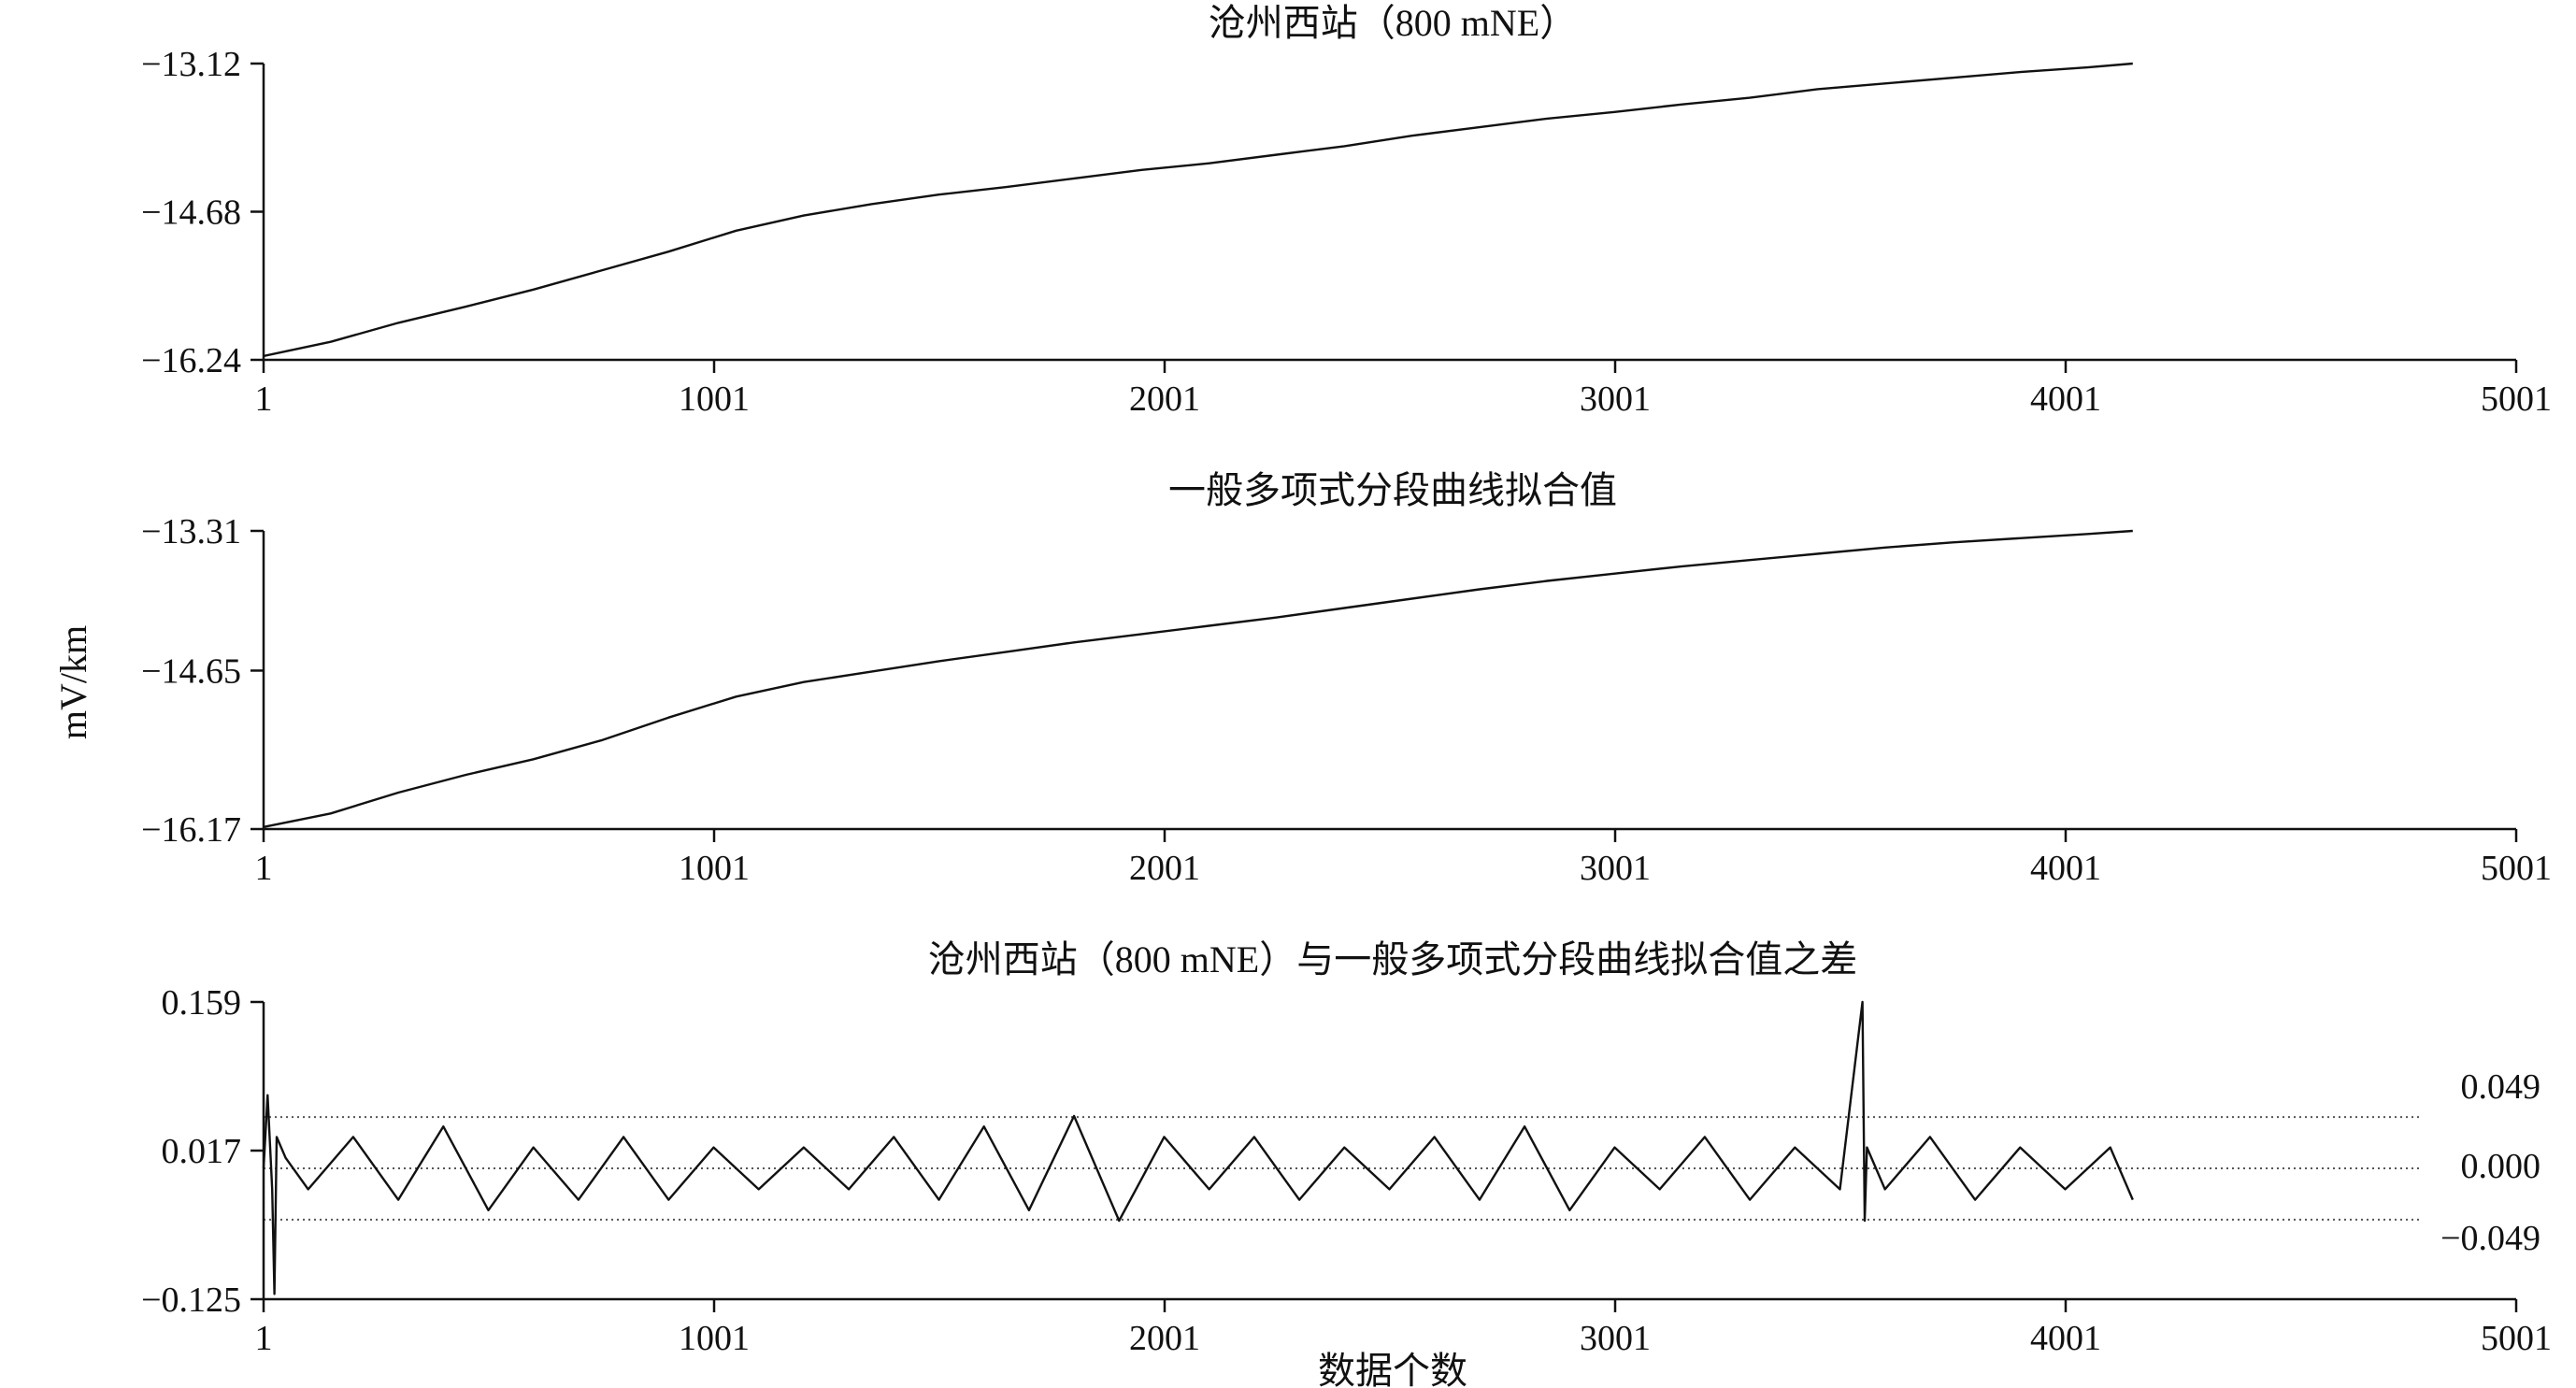 The height and width of the screenshot is (1388, 2576). What do you see at coordinates (191, 671) in the screenshot?
I see `y-tick-label: −14.65` at bounding box center [191, 671].